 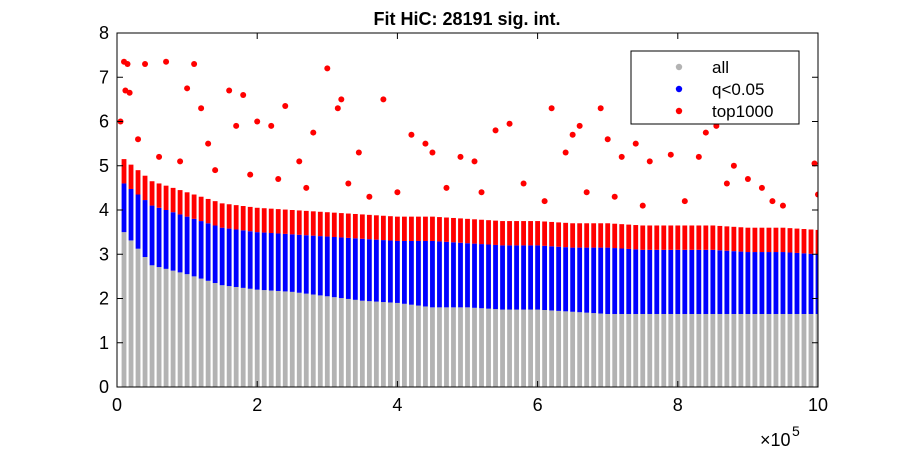 What do you see at coordinates (466, 19) in the screenshot?
I see `chart-title: Fit HiC: 28191 sig. int.` at bounding box center [466, 19].